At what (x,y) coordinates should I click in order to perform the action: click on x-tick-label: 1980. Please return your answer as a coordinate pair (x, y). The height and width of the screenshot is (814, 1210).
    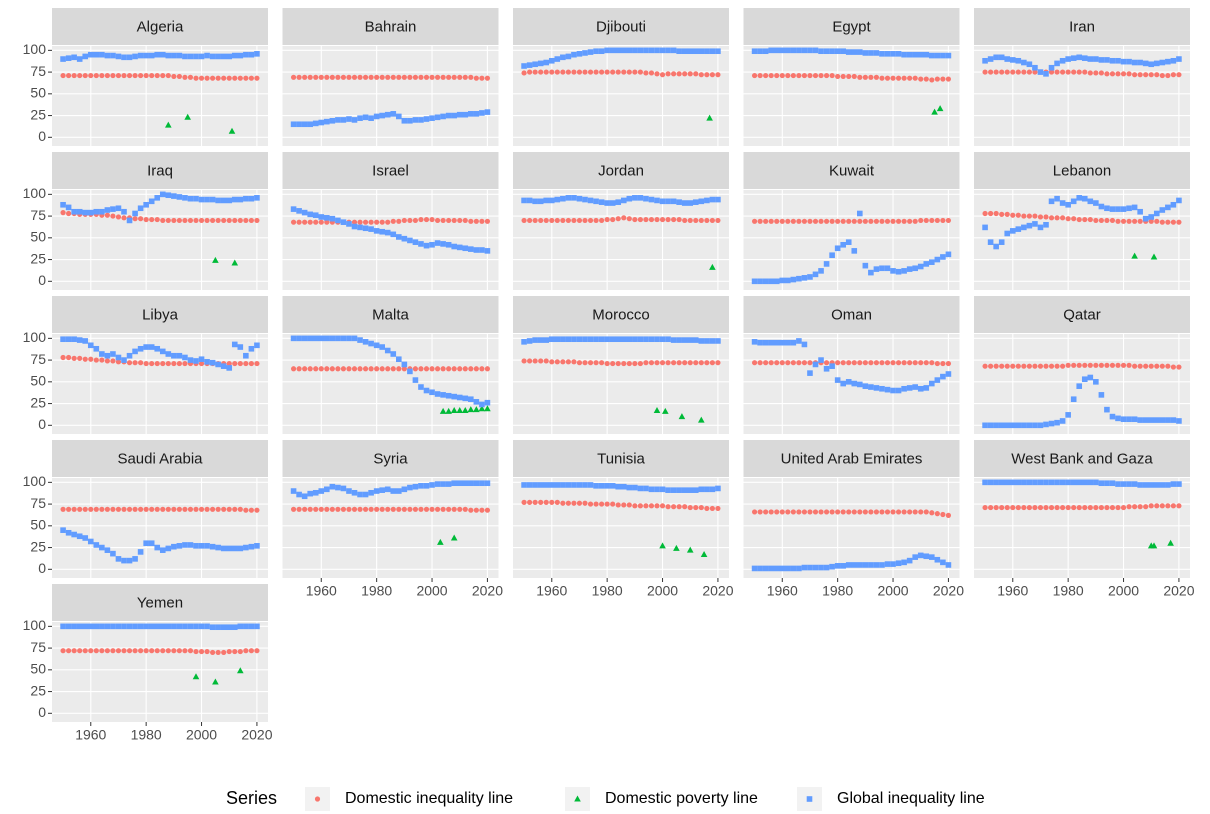
    Looking at the image, I should click on (837, 591).